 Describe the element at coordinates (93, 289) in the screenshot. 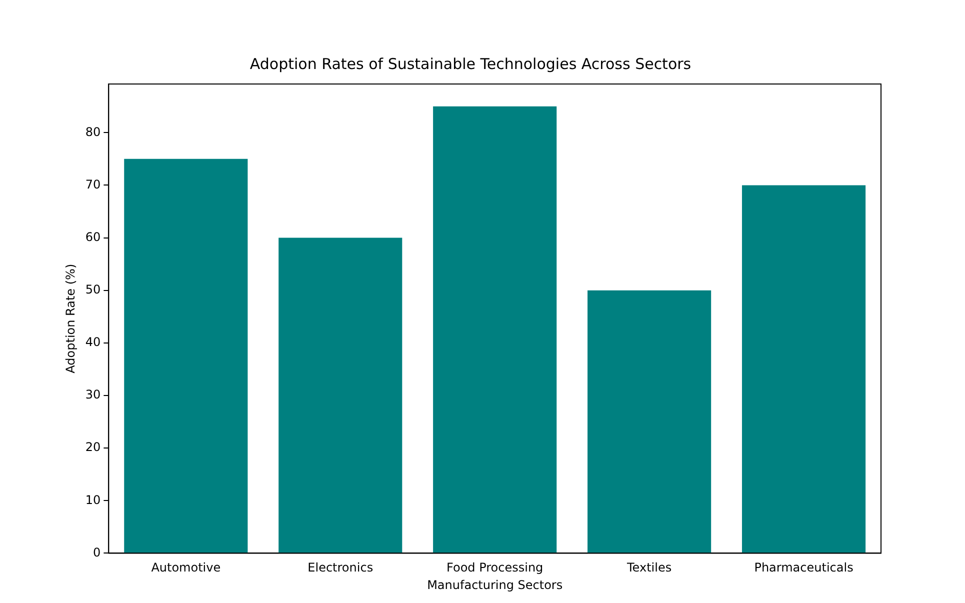

I see `y-tick-label: 50` at that location.